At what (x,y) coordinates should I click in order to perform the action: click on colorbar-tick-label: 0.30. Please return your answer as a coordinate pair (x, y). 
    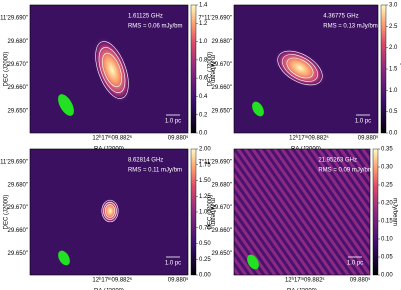
    Looking at the image, I should click on (387, 168).